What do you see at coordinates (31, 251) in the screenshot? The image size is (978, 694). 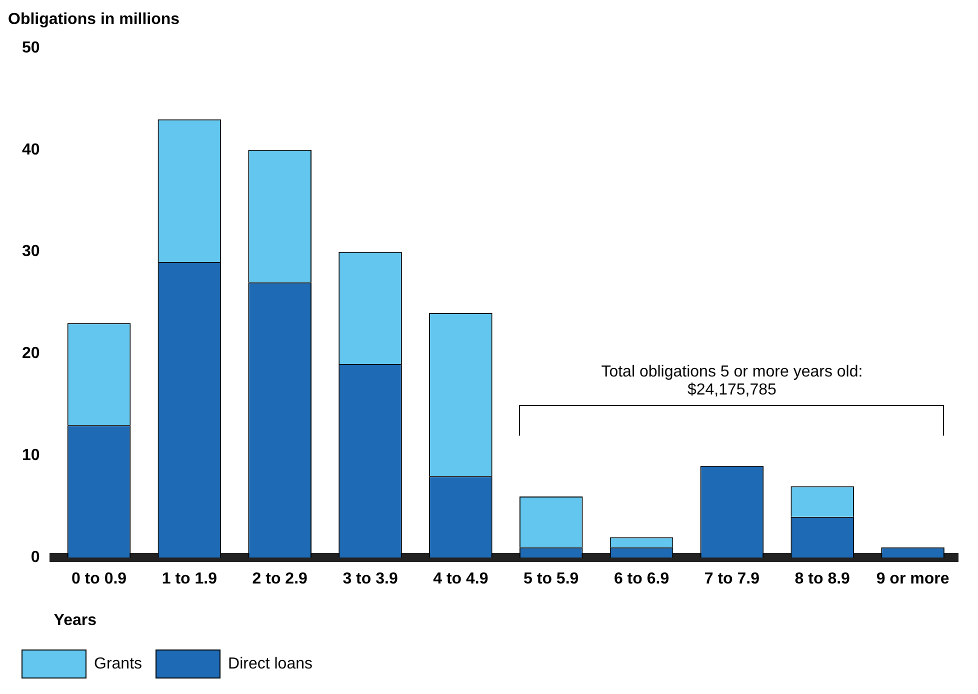 I see `y-tick-label: 30` at bounding box center [31, 251].